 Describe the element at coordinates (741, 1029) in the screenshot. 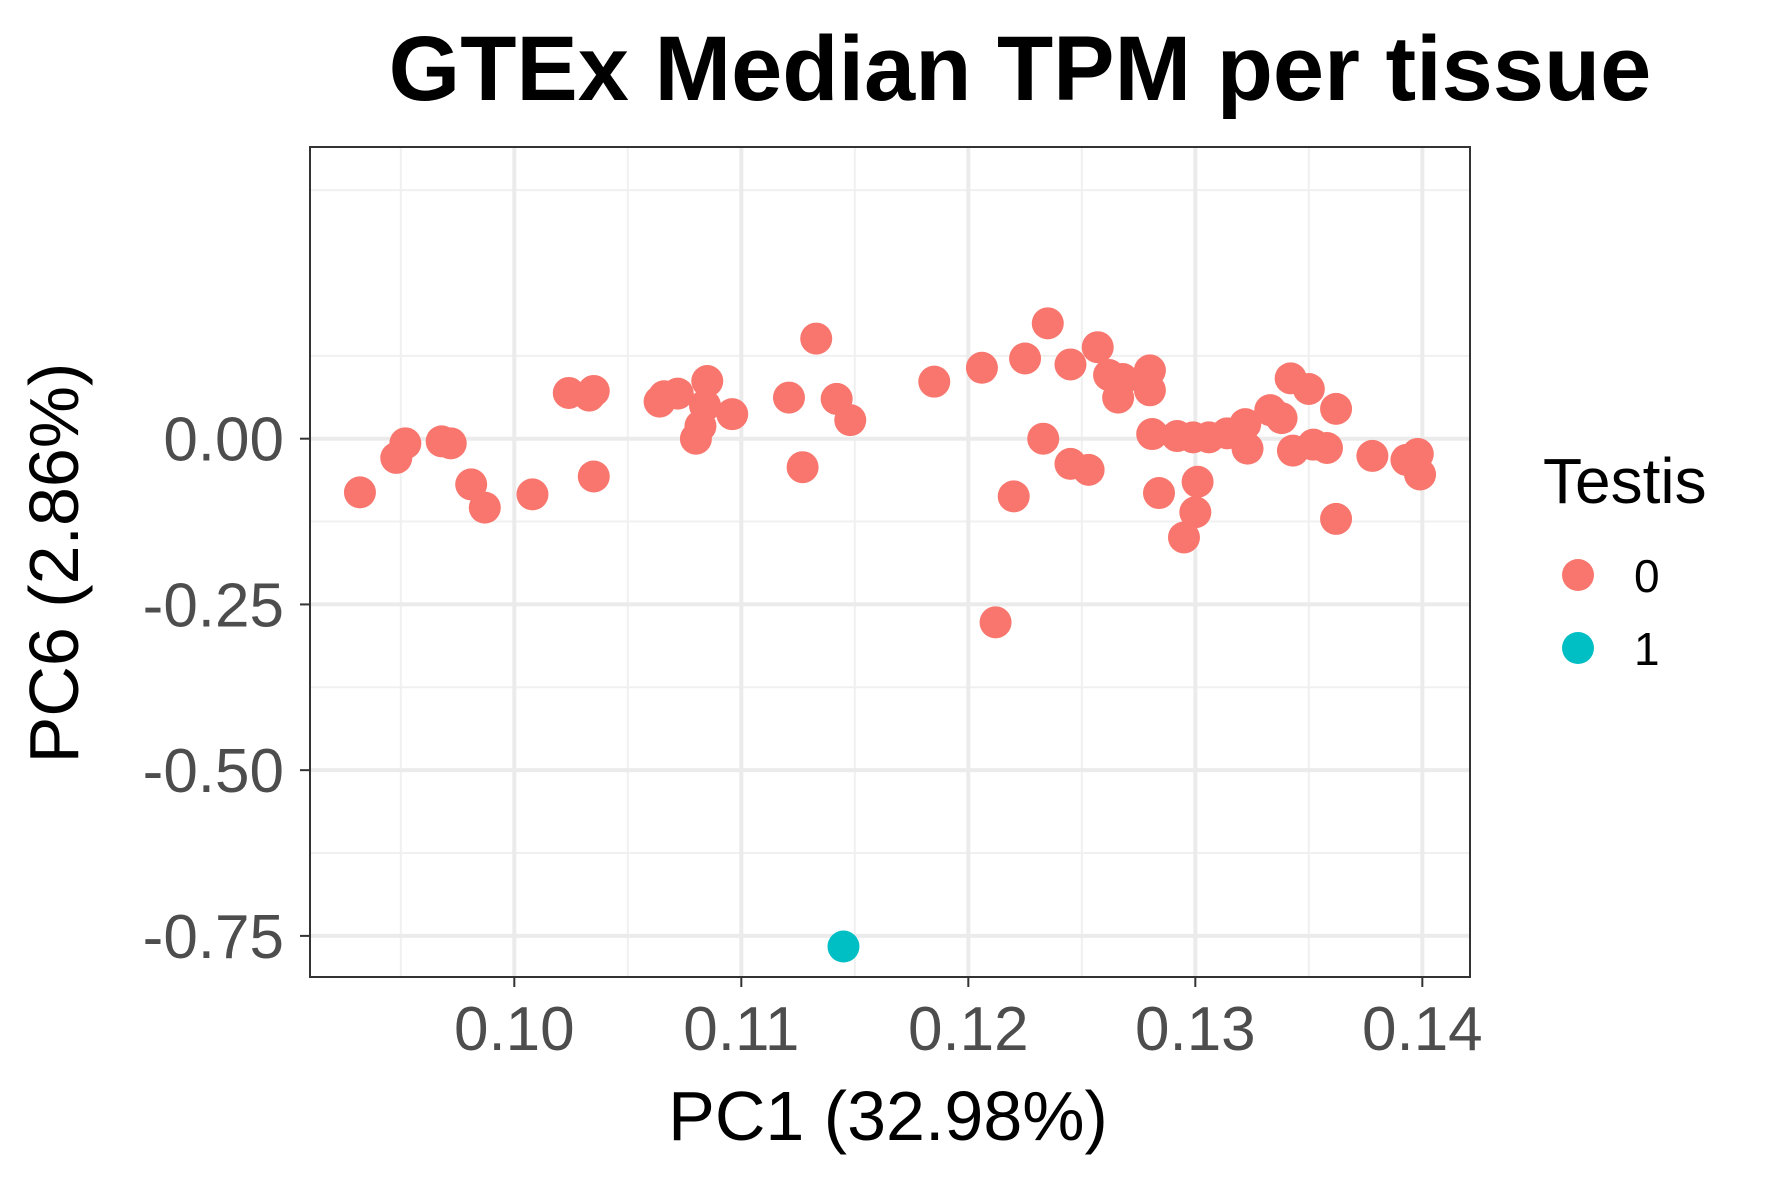

I see `x-tick-label: 0.11` at that location.